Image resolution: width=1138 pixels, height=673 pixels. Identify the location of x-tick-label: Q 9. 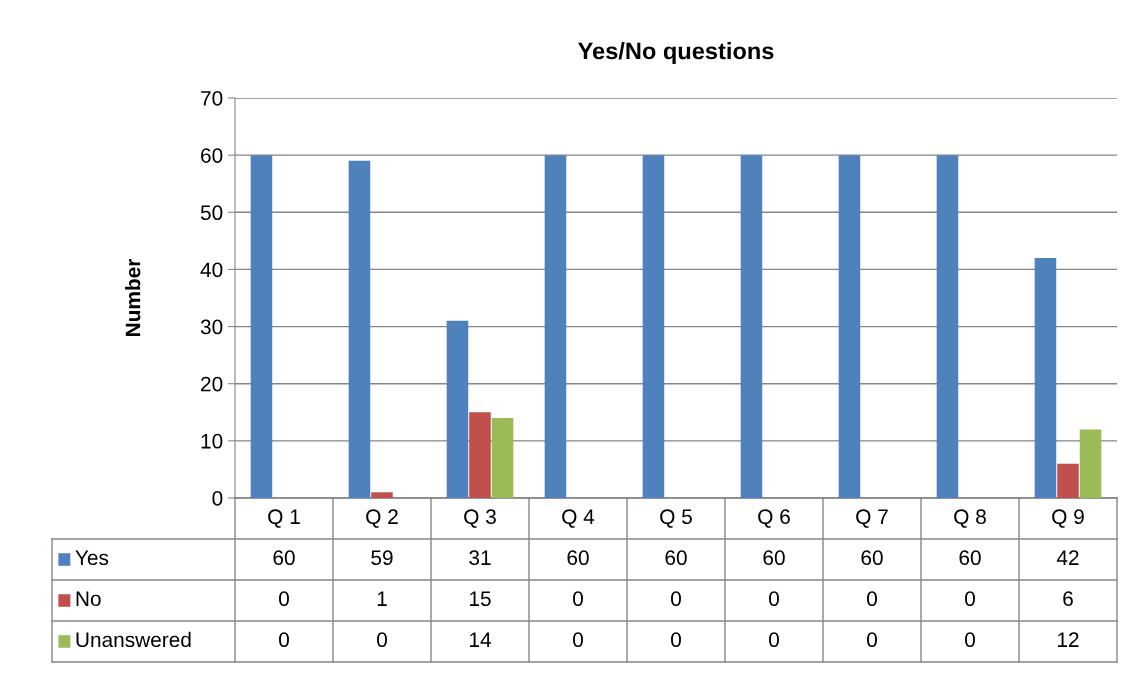
(1068, 518).